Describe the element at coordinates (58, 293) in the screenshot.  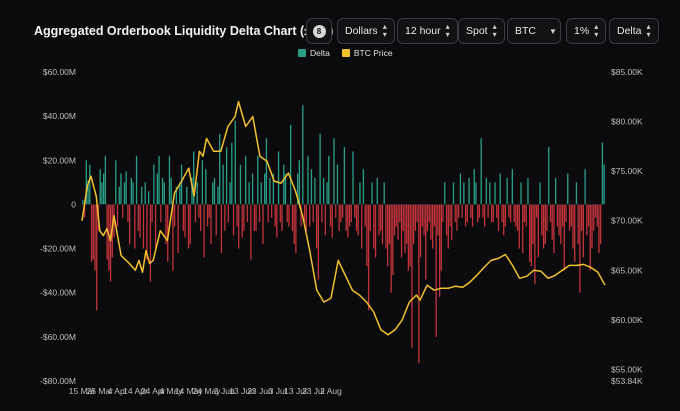
I see `y-left-tick-label: -$40.00M` at that location.